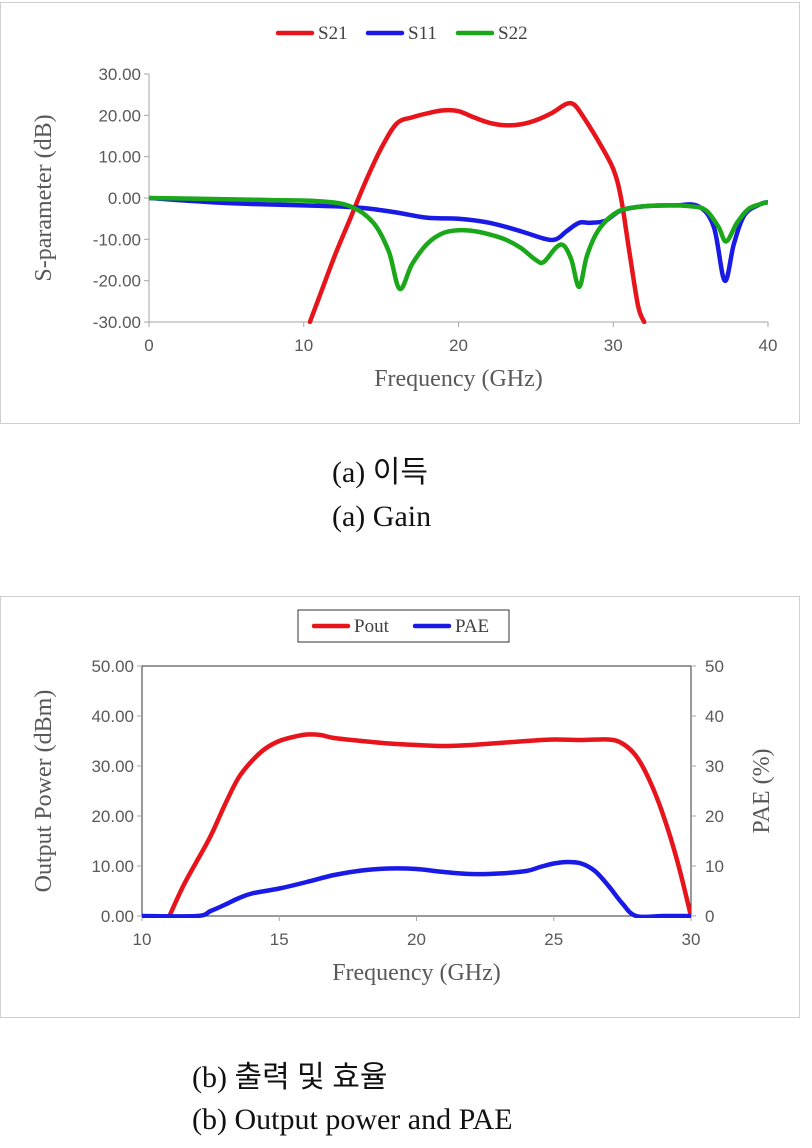 This screenshot has width=812, height=1148. What do you see at coordinates (714, 716) in the screenshot?
I see `y2-tick-label: 40` at bounding box center [714, 716].